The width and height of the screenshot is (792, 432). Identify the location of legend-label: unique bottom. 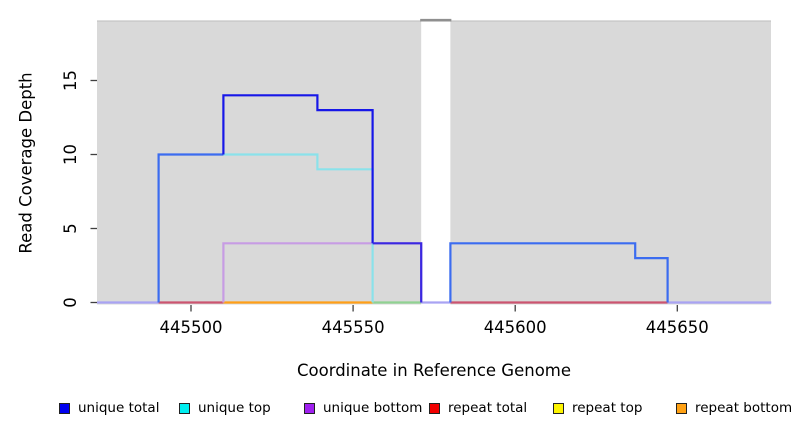
(373, 407).